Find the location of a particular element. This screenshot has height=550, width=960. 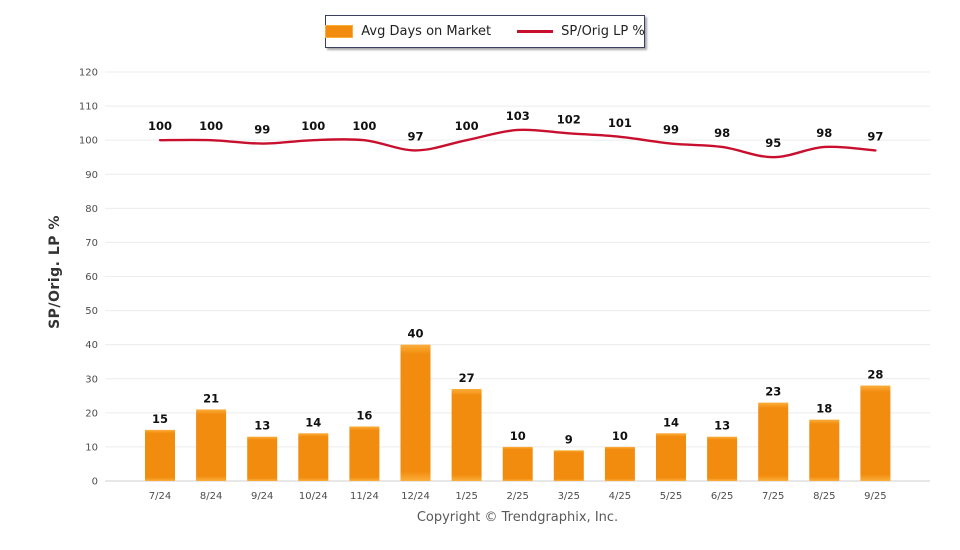

bar-value-label: 27 is located at coordinates (467, 378).